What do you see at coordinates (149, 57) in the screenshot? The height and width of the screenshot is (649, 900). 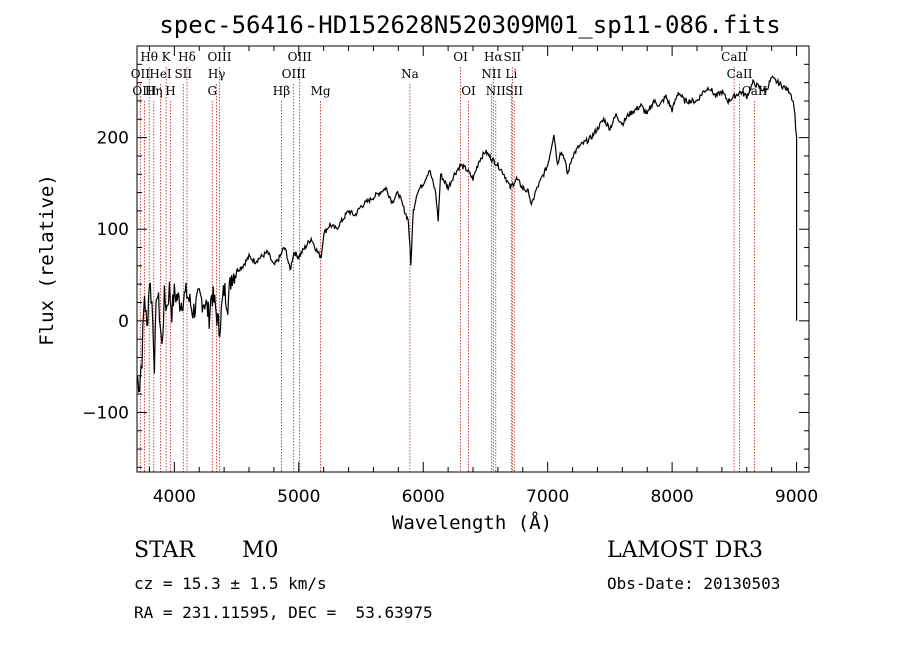 I see `line-label-0: Hθ` at bounding box center [149, 57].